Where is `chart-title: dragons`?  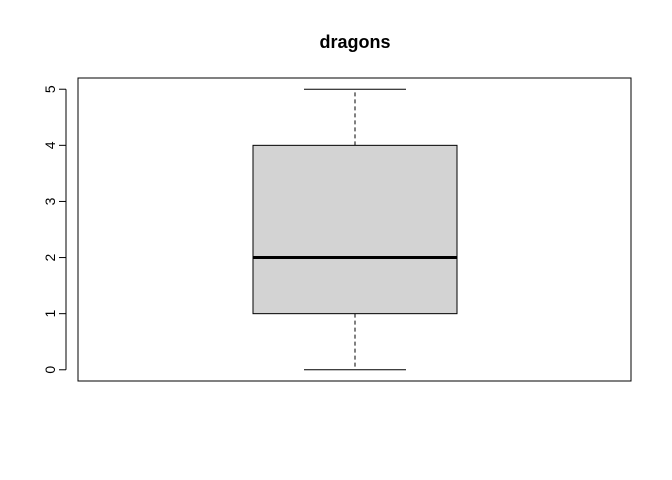 chart-title: dragons is located at coordinates (354, 42).